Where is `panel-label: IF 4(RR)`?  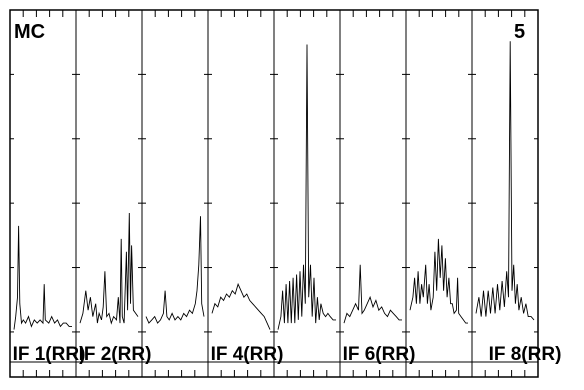 panel-label: IF 4(RR) is located at coordinates (247, 354).